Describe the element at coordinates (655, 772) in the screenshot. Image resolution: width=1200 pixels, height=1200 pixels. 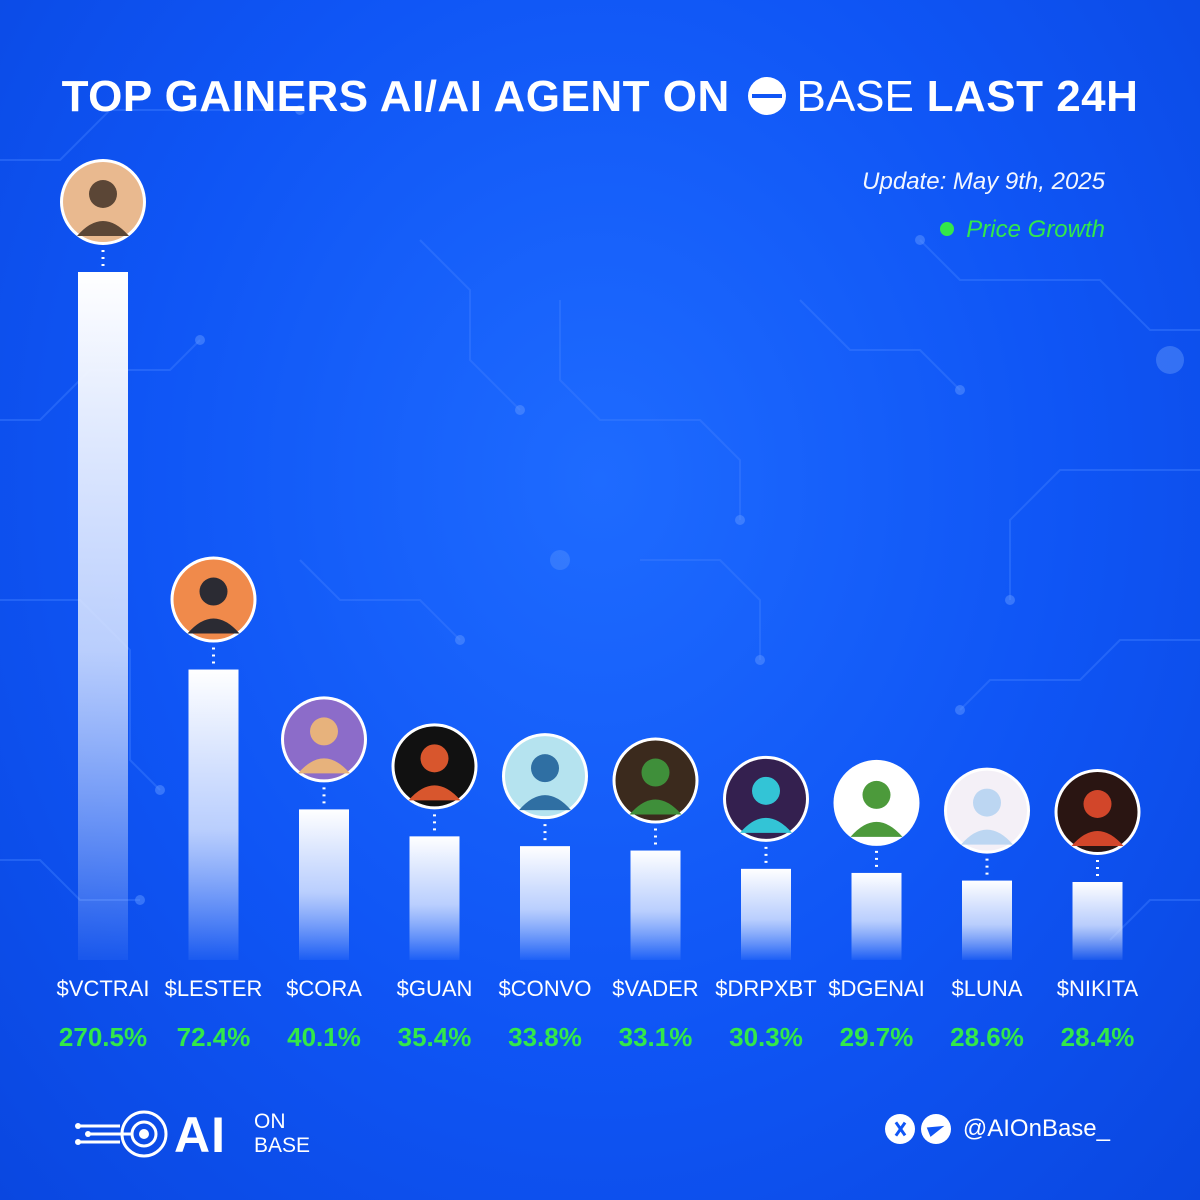
I see `green-man-avatar-head` at that location.